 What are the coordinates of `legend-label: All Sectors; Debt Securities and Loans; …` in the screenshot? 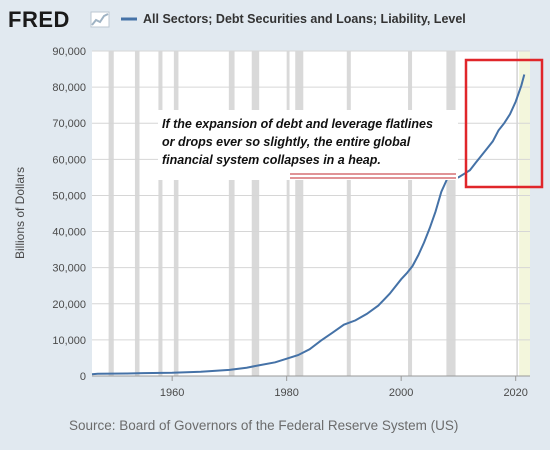 It's located at (304, 19).